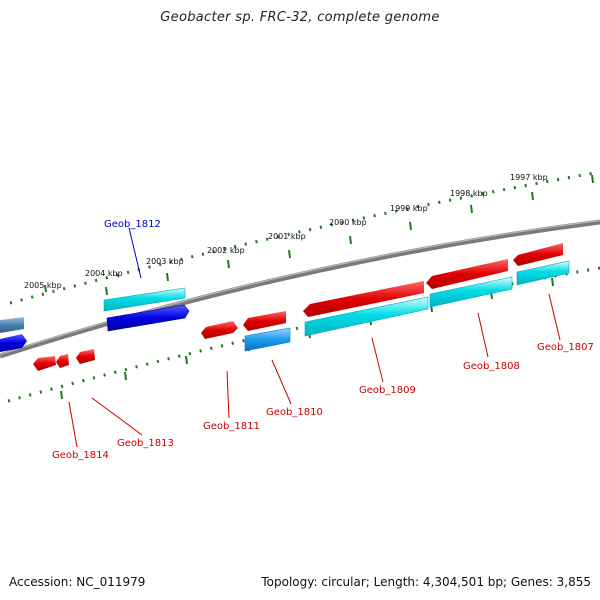 Image resolution: width=600 pixels, height=600 pixels. Describe the element at coordinates (43, 285) in the screenshot. I see `kbp-label-2005: 2005 kbp` at that location.